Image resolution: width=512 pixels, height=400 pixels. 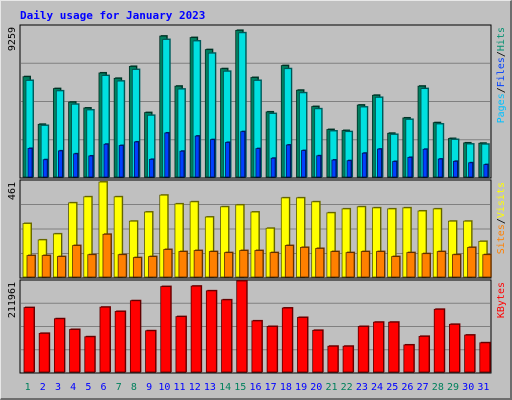 I want to click on legend-item-files: Files, so click(x=501, y=72).